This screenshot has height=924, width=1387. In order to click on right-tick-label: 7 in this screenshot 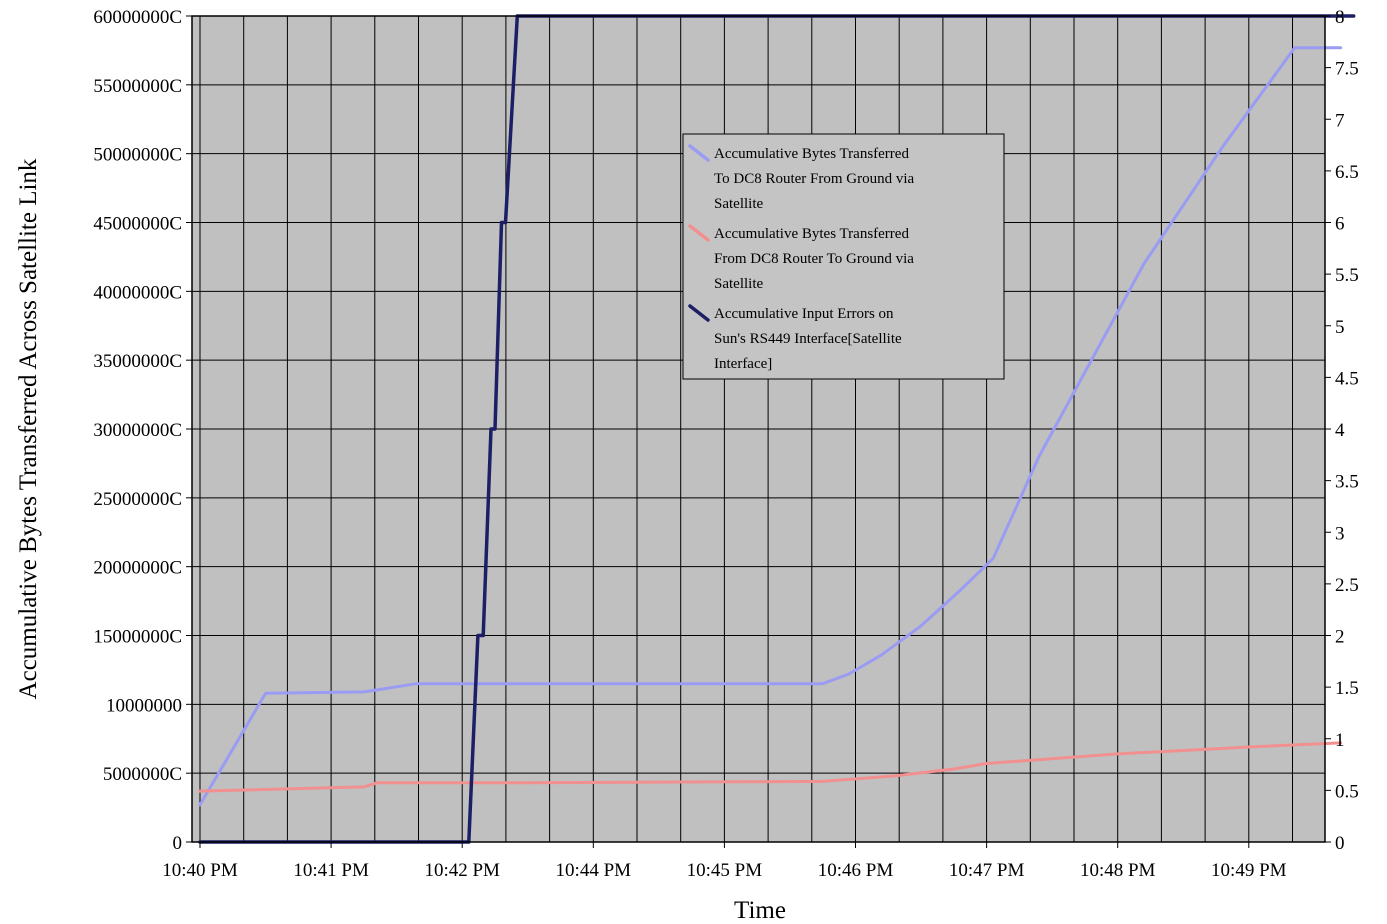, I will do `click(1340, 120)`.